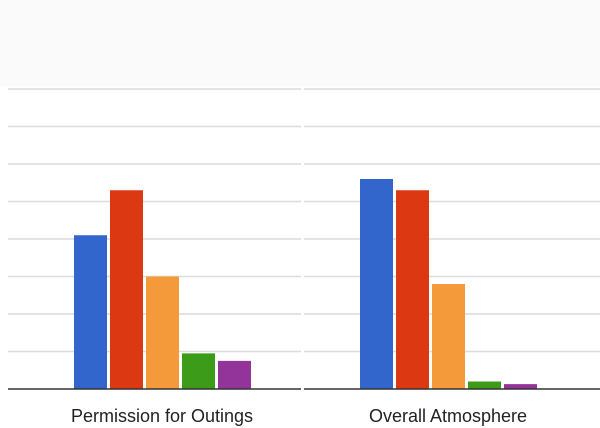  Describe the element at coordinates (448, 416) in the screenshot. I see `category-label-overall-atmosphere: Overall Atmosphere` at that location.